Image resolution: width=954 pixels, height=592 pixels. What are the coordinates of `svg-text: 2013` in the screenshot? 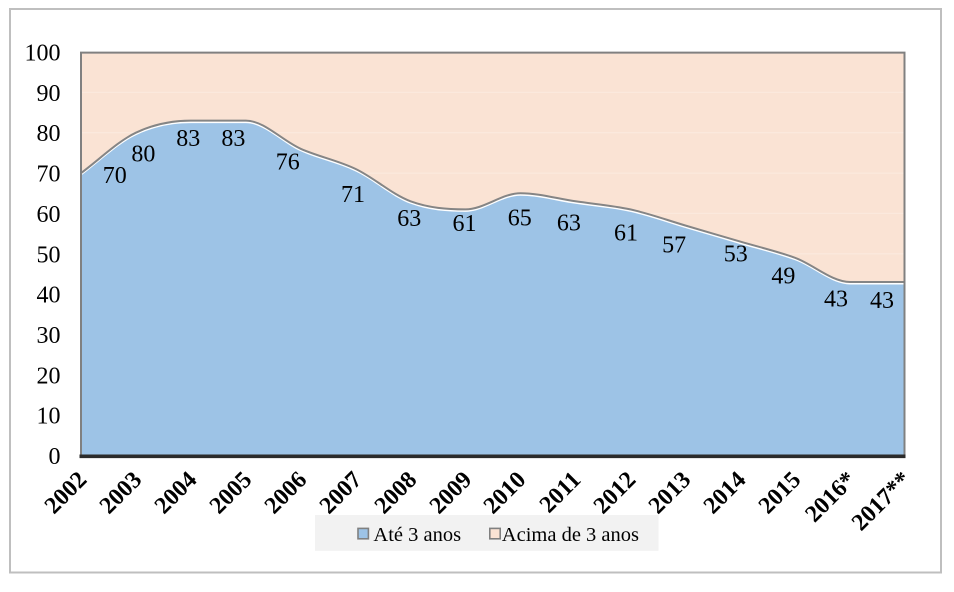 It's located at (670, 493).